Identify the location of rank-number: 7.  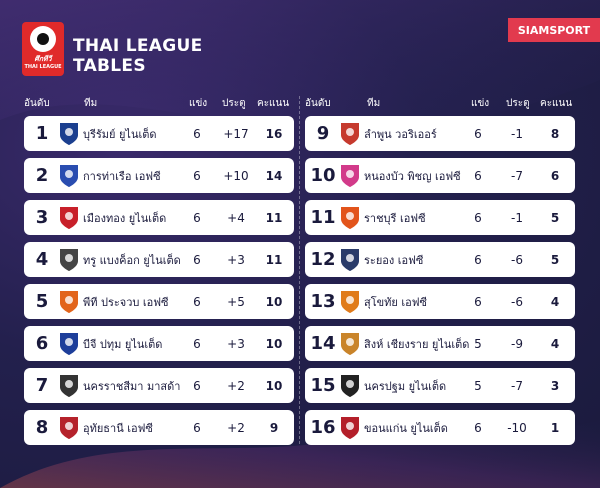
(42, 385).